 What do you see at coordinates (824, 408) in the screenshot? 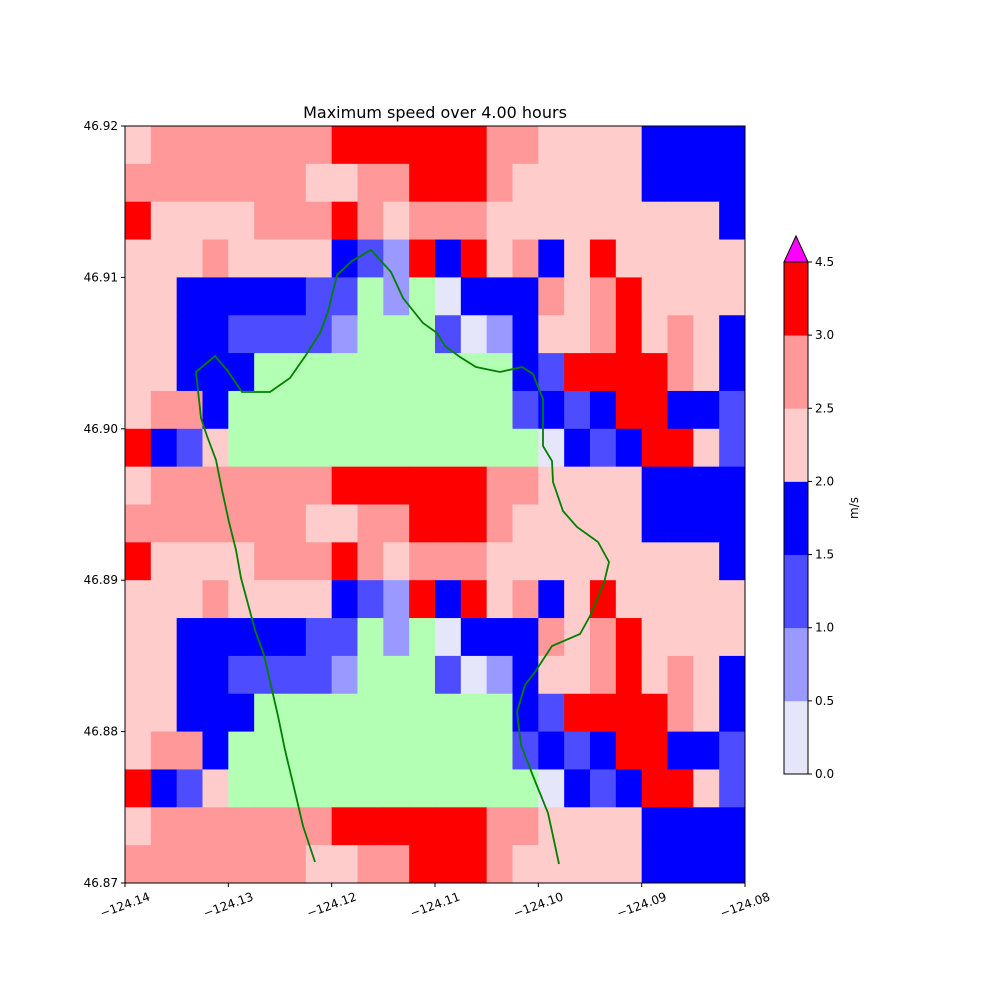
I see `colorbar-tick-label: 2.5` at bounding box center [824, 408].